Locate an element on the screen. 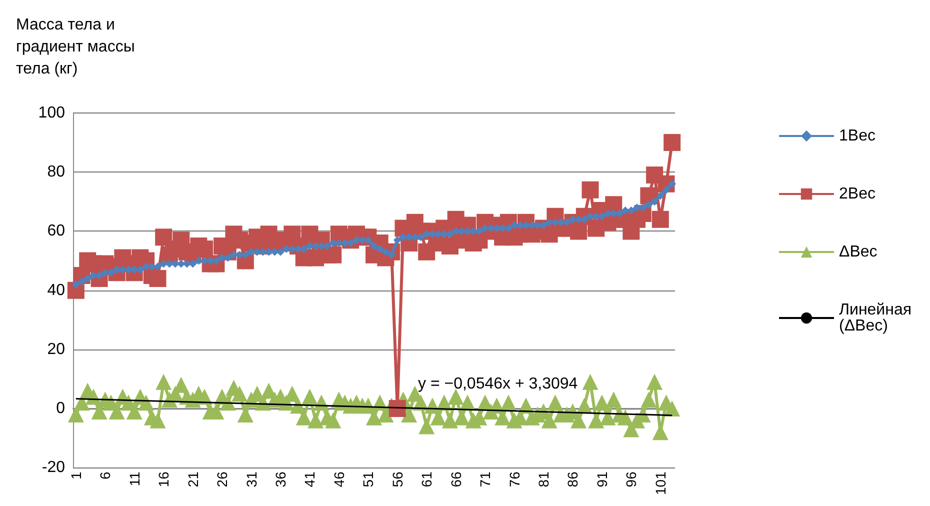 This screenshot has height=506, width=930. x-tick-label: 96 is located at coordinates (631, 479).